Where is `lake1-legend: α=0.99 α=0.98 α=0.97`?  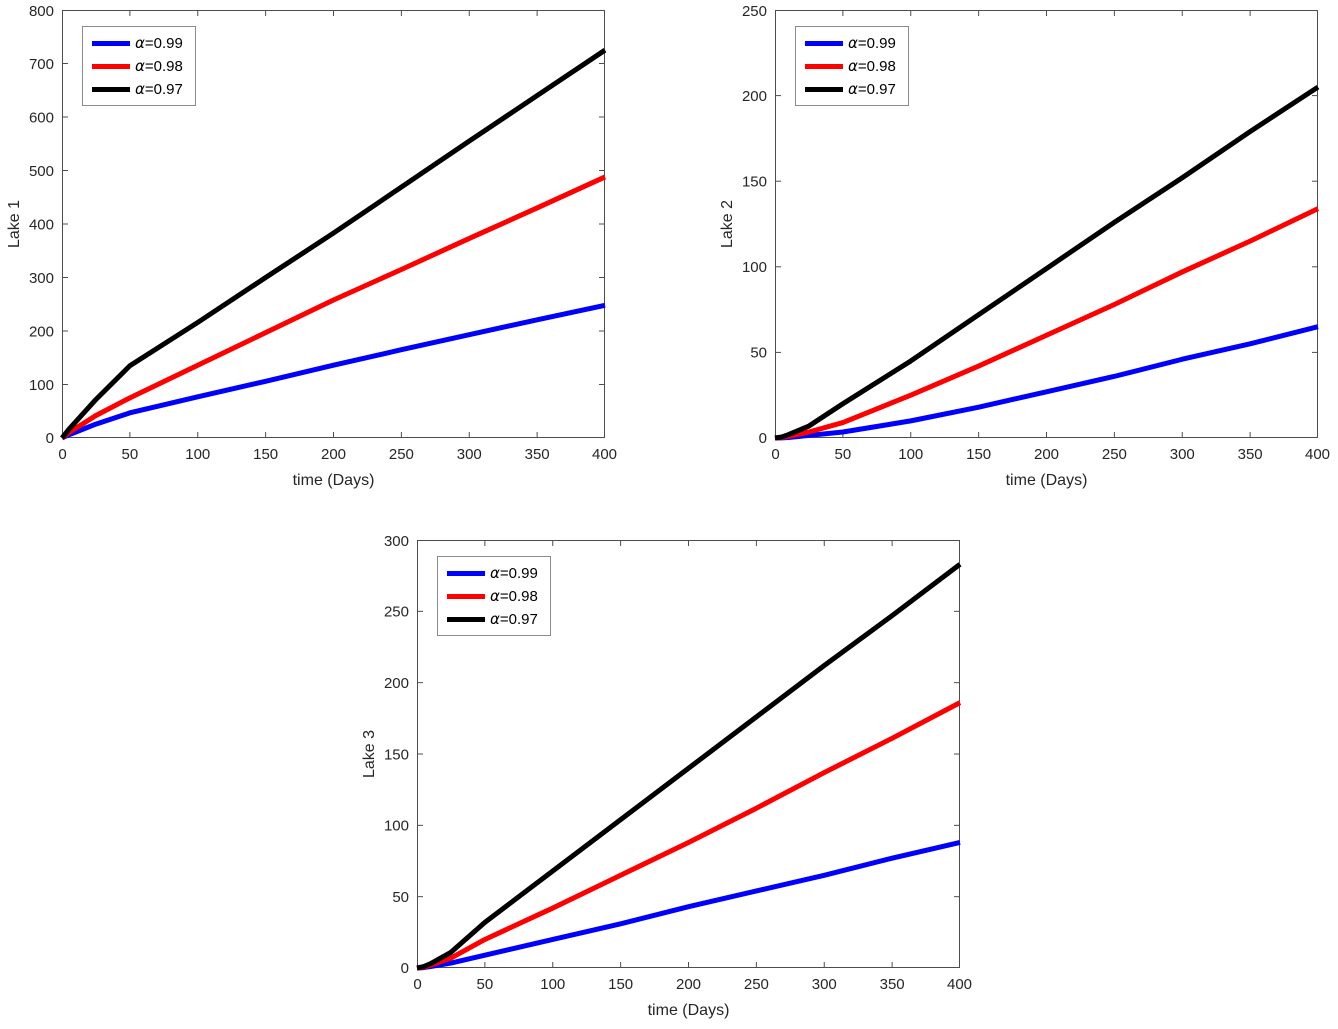
lake1-legend: α=0.99 α=0.98 α=0.97 is located at coordinates (139, 66).